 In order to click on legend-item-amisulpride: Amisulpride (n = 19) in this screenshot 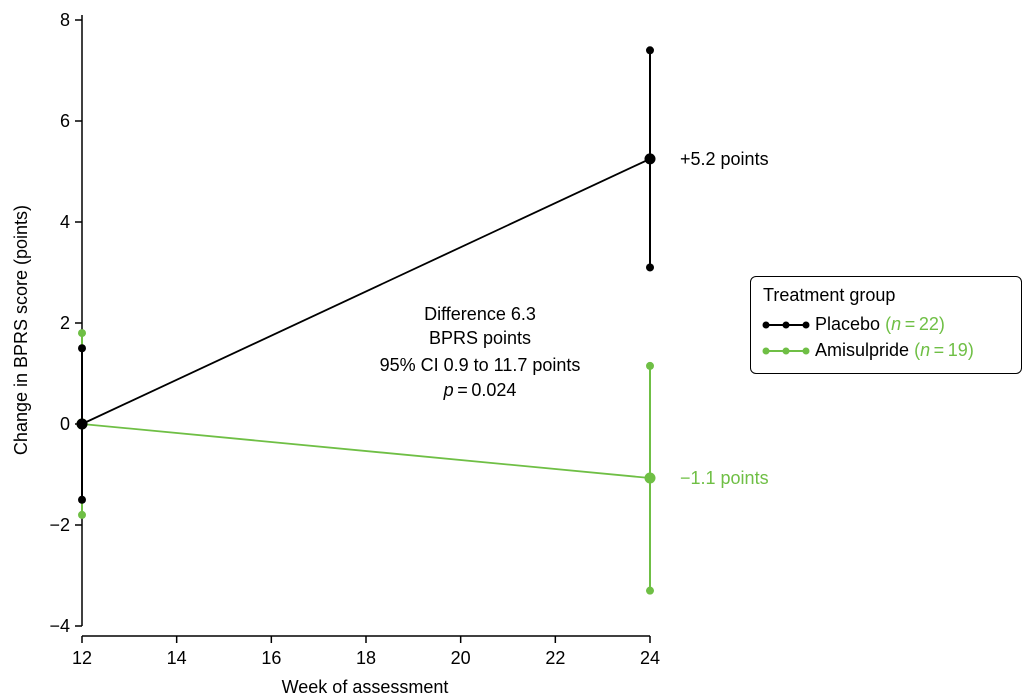, I will do `click(867, 351)`.